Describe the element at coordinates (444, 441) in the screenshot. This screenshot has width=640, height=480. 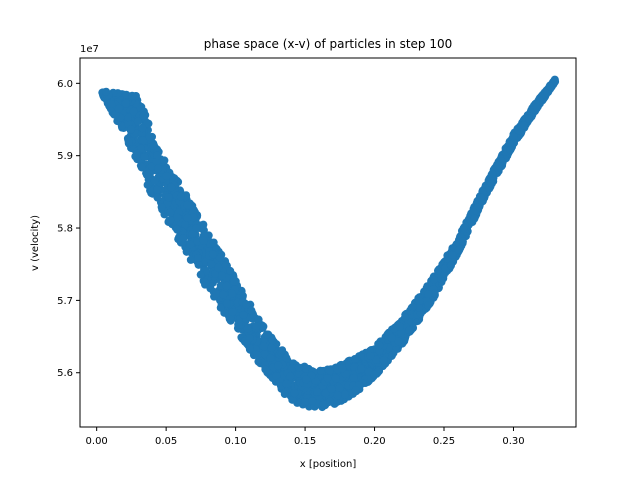
I see `x-tick-label: 0.25` at that location.